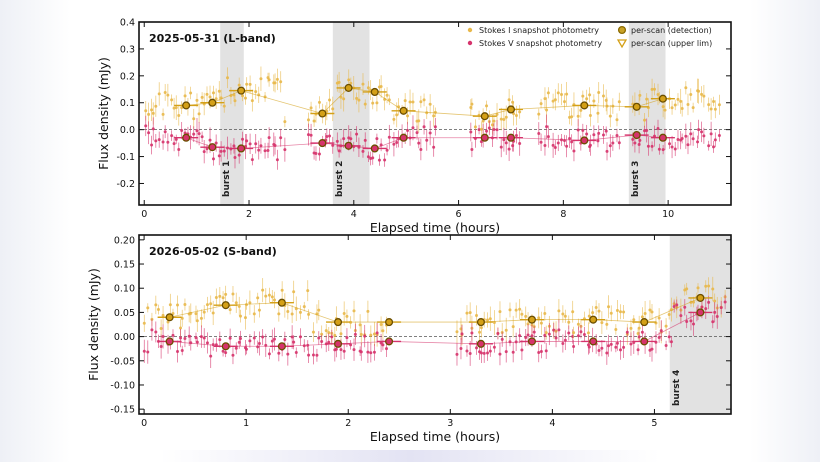  I want to click on y-tick-label: 0.15, so click(124, 265).